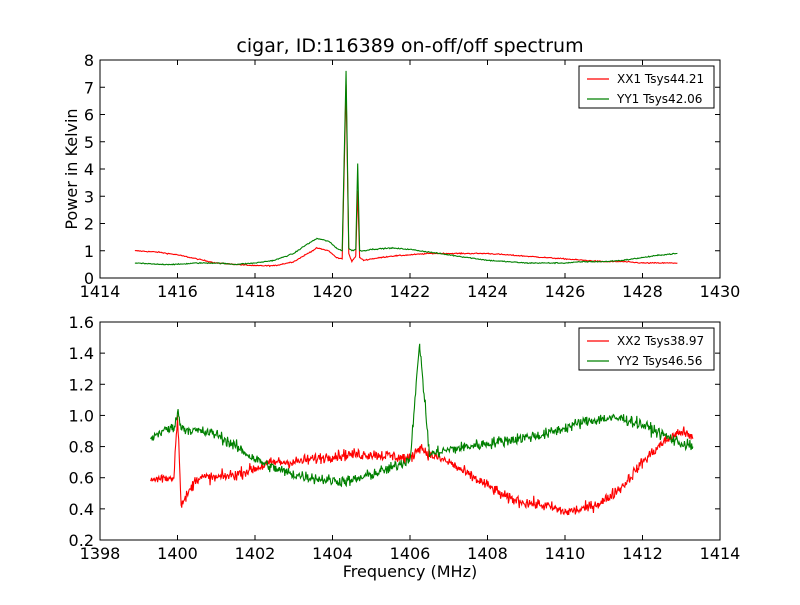  What do you see at coordinates (89, 278) in the screenshot?
I see `y-tick-label: 0` at bounding box center [89, 278].